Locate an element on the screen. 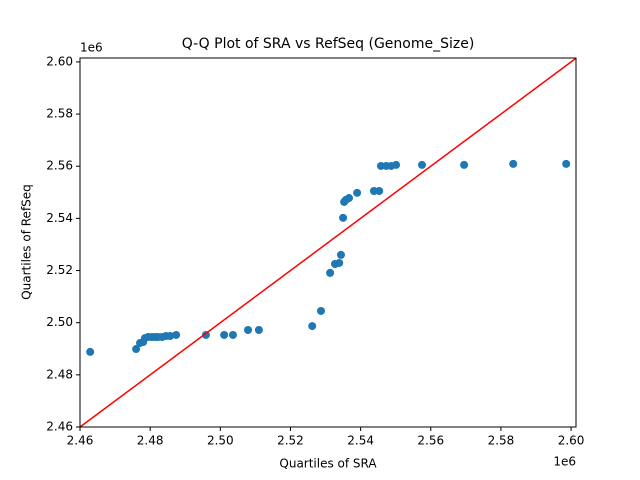  x-offset-label: 1e6 is located at coordinates (564, 462).